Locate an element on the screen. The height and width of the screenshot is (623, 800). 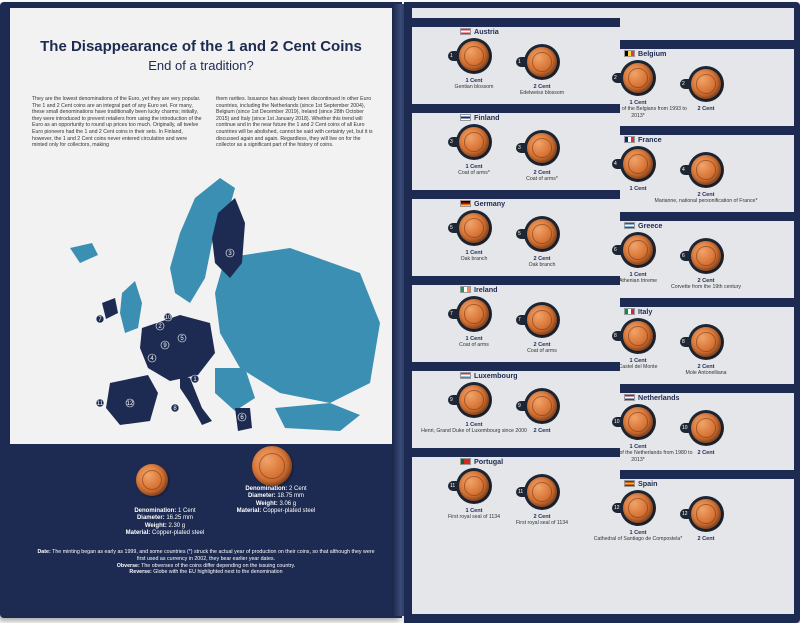
coin-slot-2-cent: 7 is located at coordinates (538, 320).